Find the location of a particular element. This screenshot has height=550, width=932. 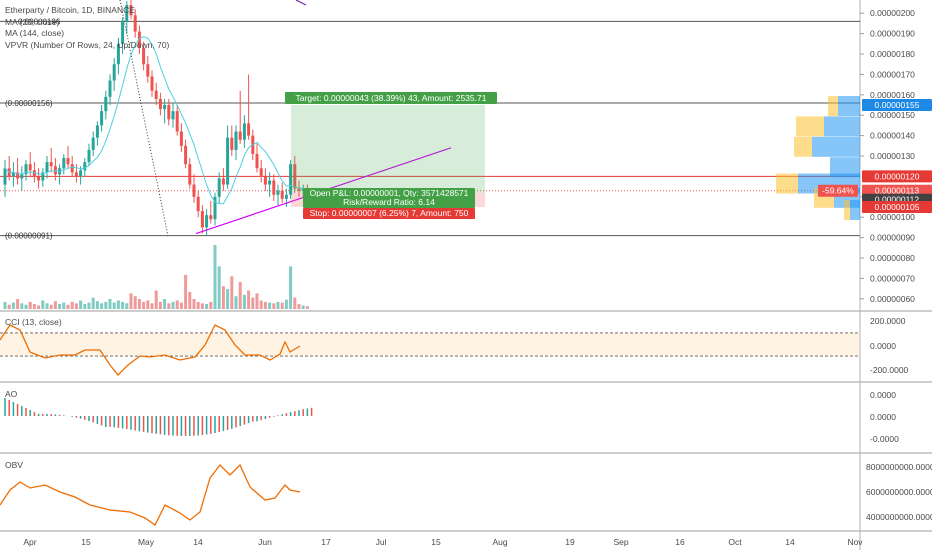

price-tick-label: 0.00000100 is located at coordinates (892, 217).